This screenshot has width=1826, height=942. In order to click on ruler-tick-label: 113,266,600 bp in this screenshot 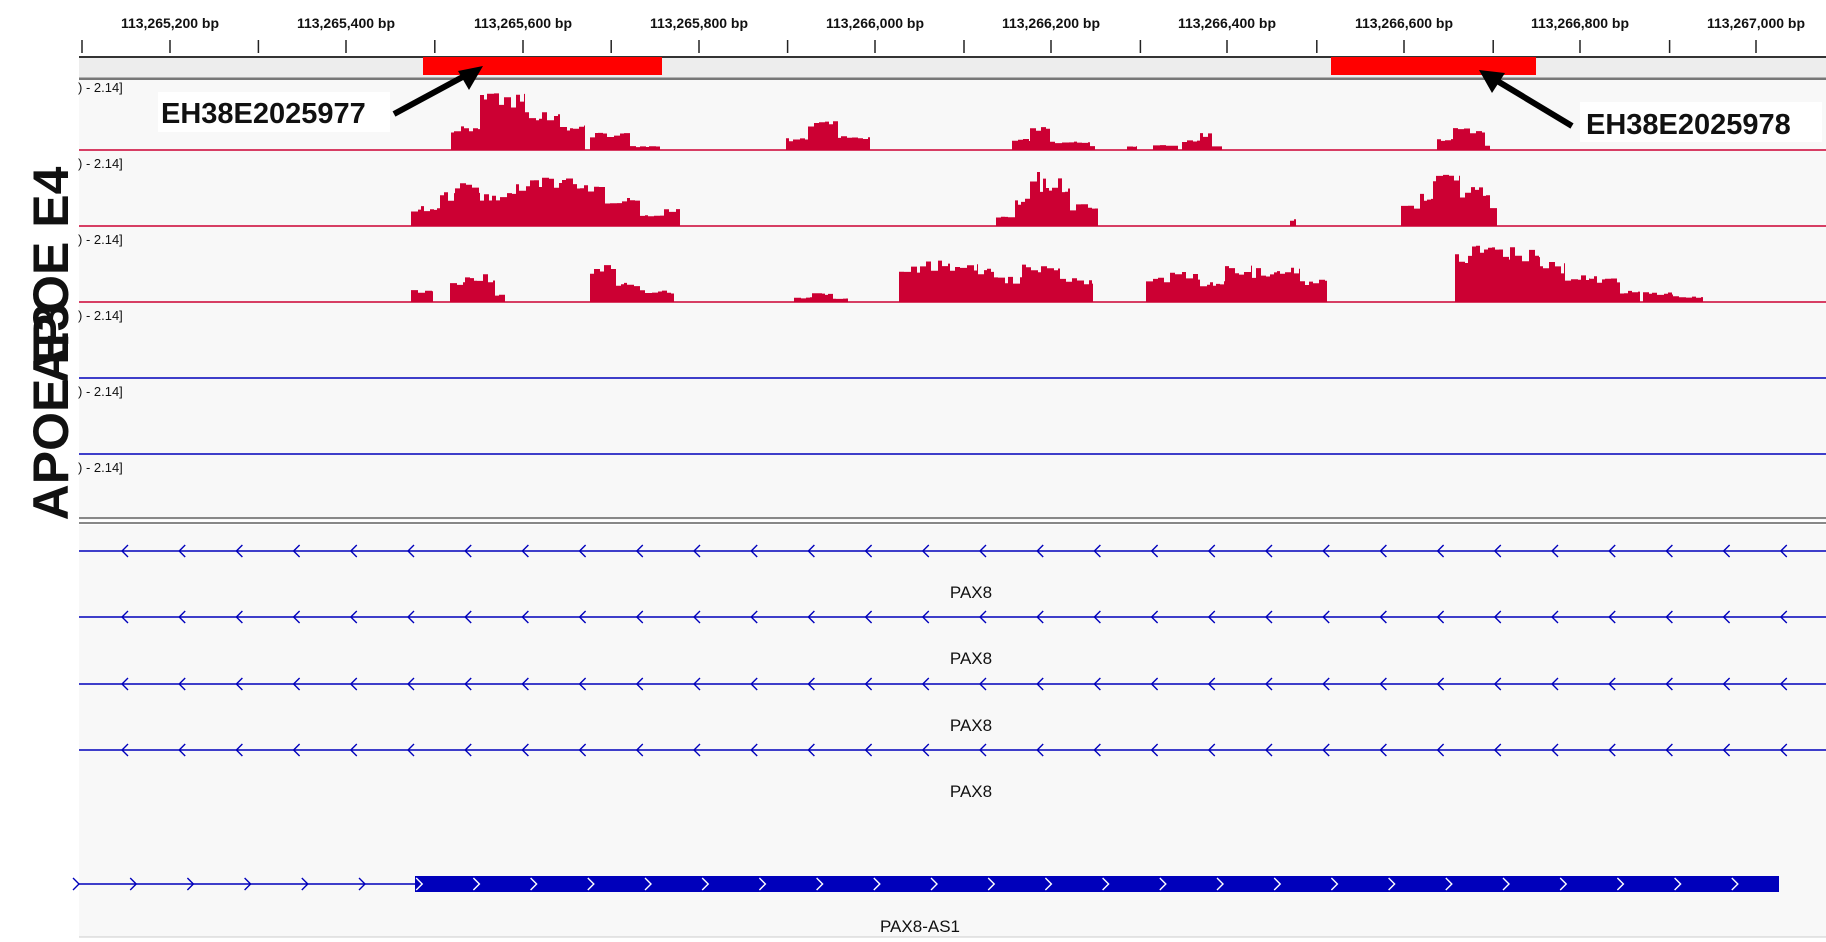, I will do `click(1404, 23)`.